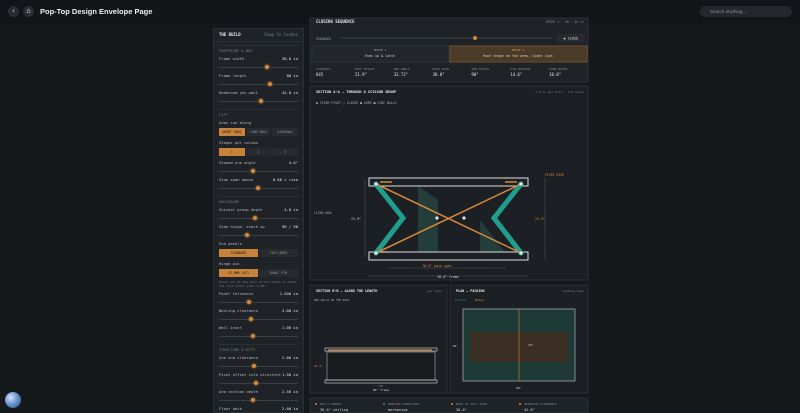 This screenshot has height=413, width=800. What do you see at coordinates (238, 142) in the screenshot?
I see `control-label: Stages per column` at bounding box center [238, 142].